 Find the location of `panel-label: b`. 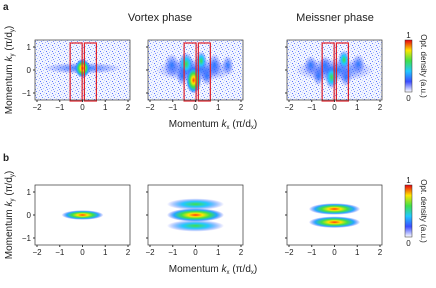

panel-label: b is located at coordinates (6, 158).